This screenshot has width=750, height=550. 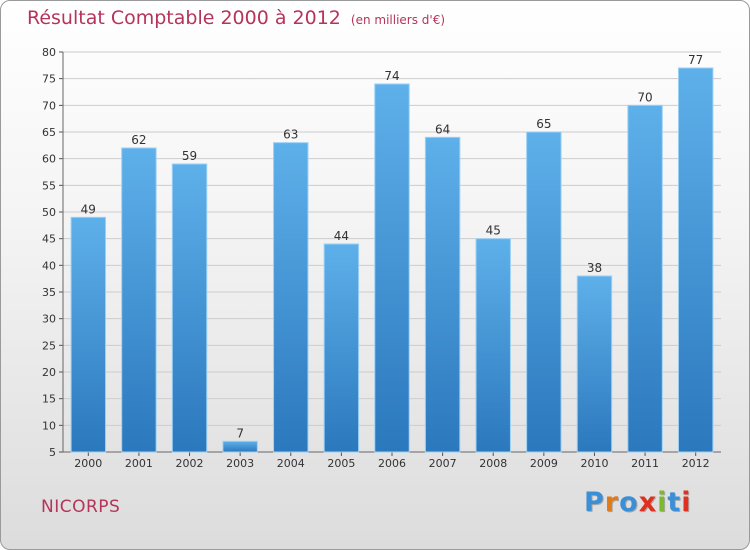 I want to click on bar-2000, so click(x=88, y=334).